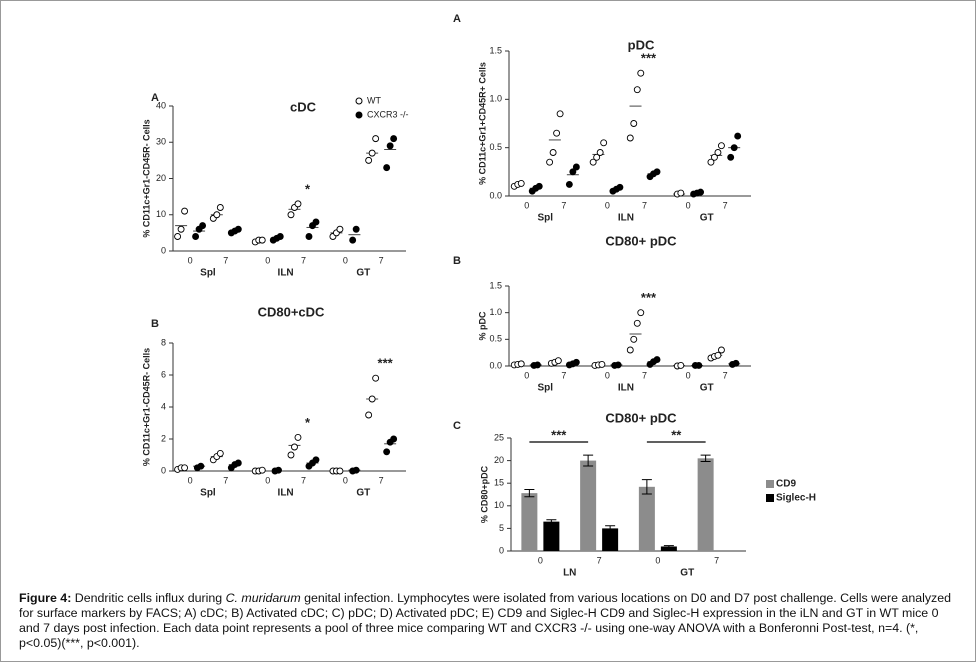 The width and height of the screenshot is (976, 662). Describe the element at coordinates (208, 273) in the screenshot. I see `group-label: Spl` at that location.